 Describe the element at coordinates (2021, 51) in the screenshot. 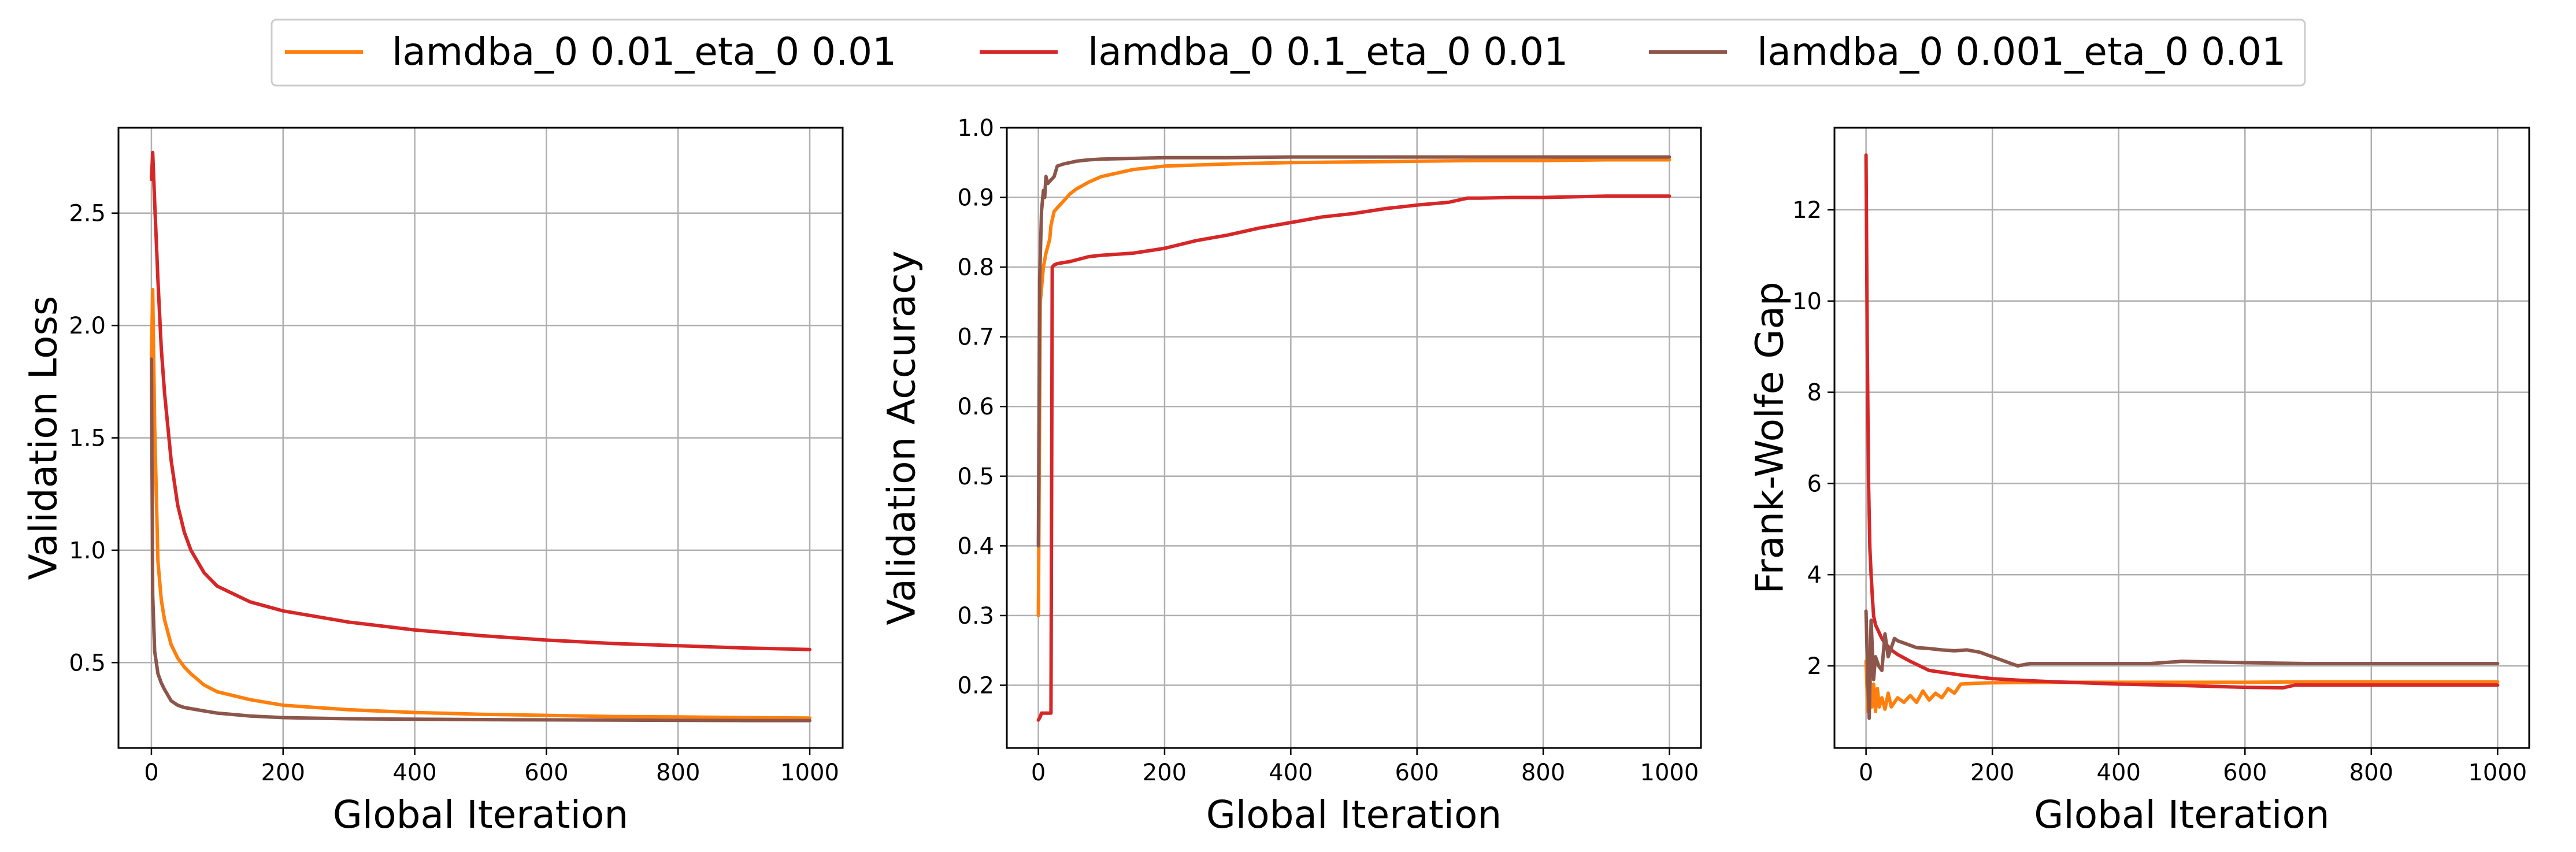

I see `legend-label-2: lamdba_0 0.001_eta_0 0.01` at that location.